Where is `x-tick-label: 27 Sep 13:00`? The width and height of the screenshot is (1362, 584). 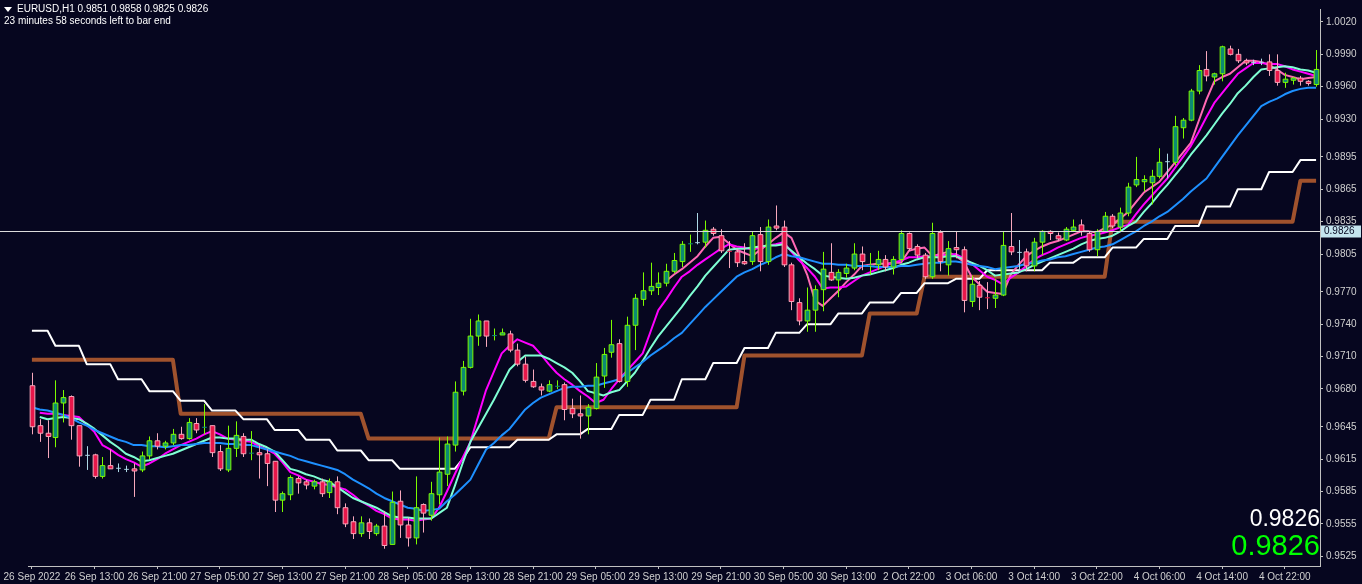 x-tick-label: 27 Sep 13:00 is located at coordinates (282, 576).